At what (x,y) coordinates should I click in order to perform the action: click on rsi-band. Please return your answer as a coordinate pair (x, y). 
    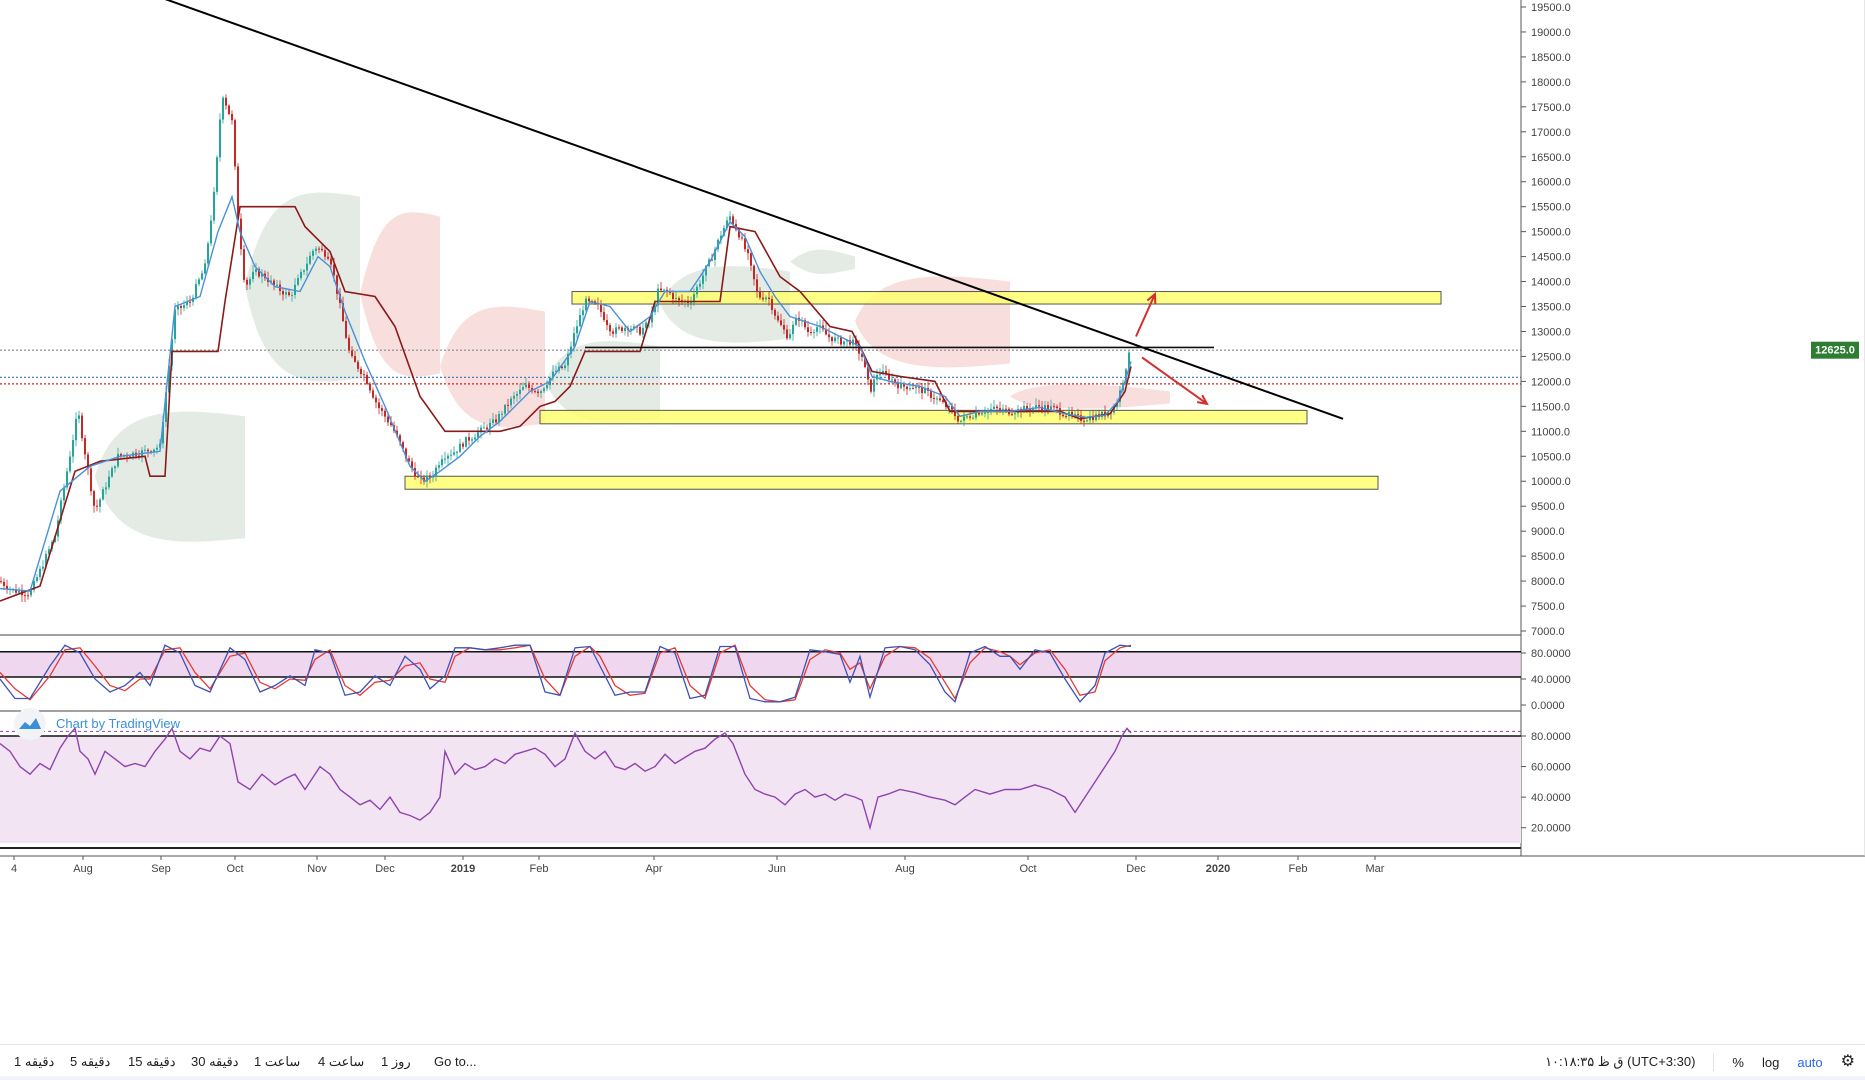
    Looking at the image, I should click on (760, 789).